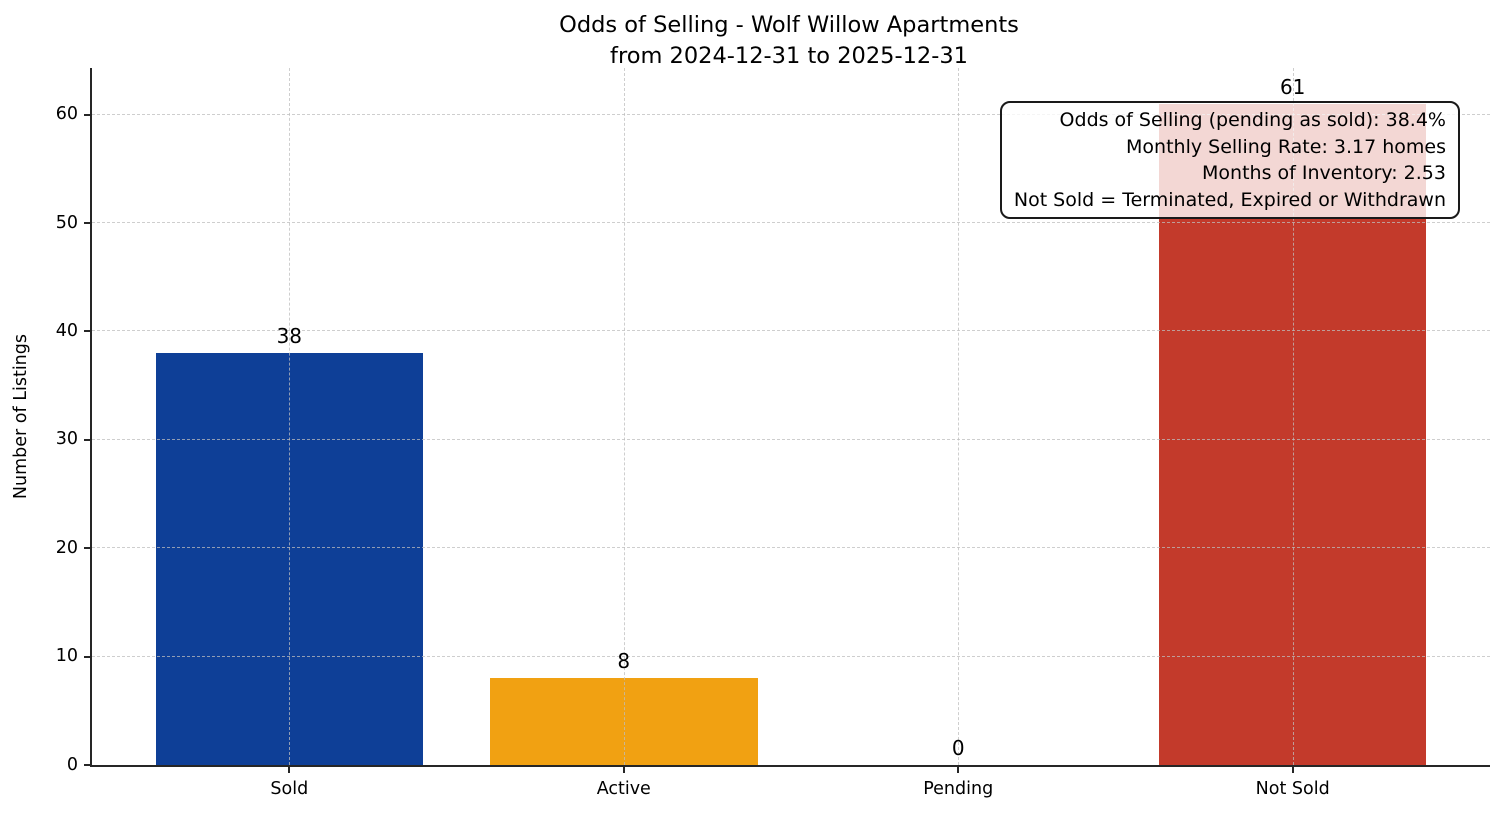 The width and height of the screenshot is (1494, 816). Describe the element at coordinates (66, 113) in the screenshot. I see `y-tick-label-60: 60` at that location.